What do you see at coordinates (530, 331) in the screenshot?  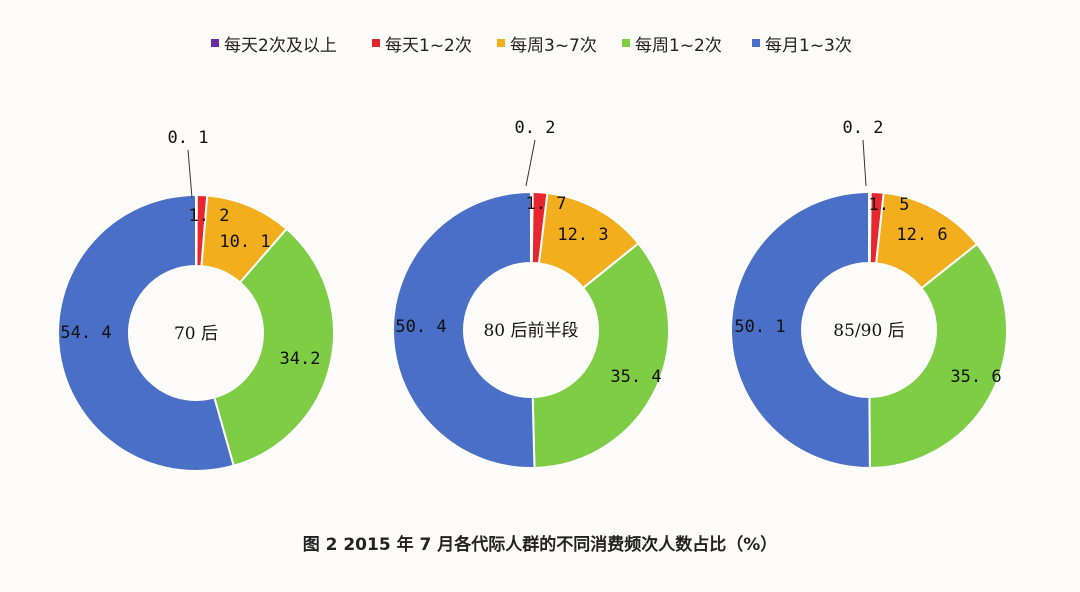 I see `donut-center-label: 80 后前半段` at bounding box center [530, 331].